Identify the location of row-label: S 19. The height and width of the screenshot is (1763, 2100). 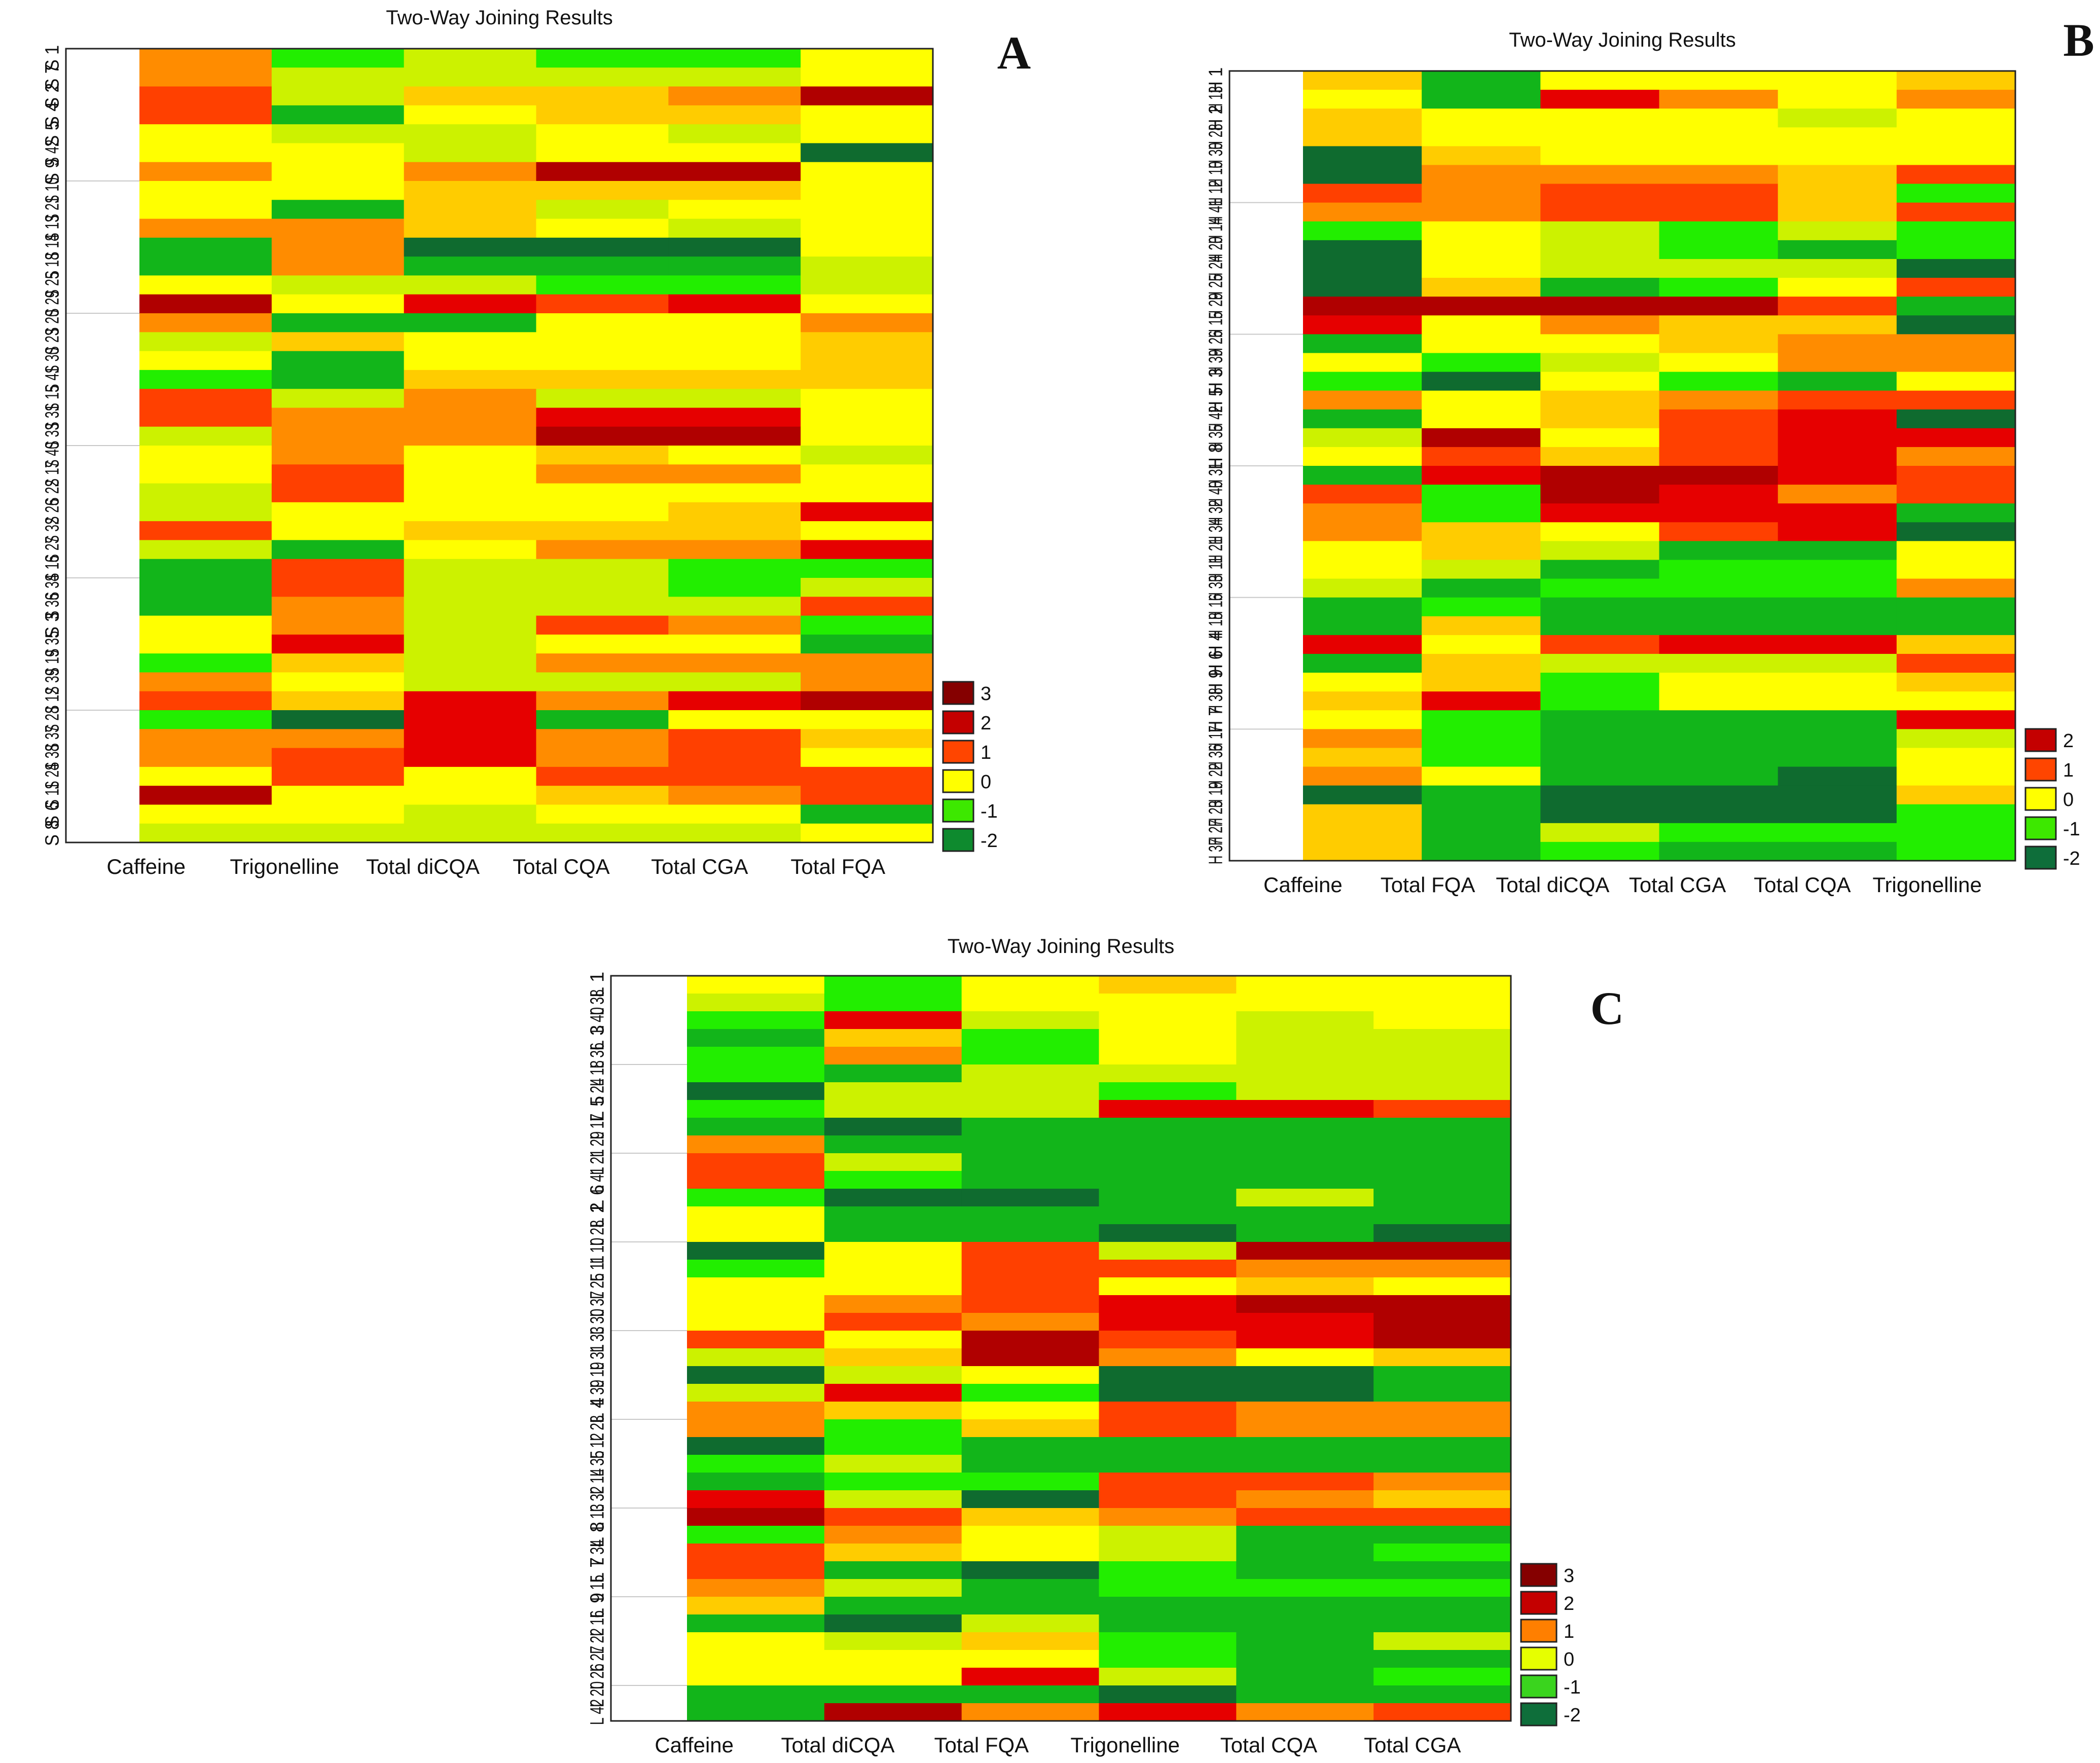
(52, 663).